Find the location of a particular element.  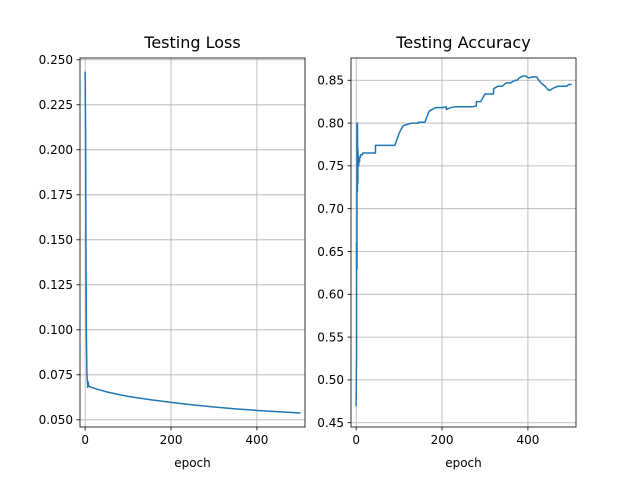

accuracy-y-tick-label: 0.65 is located at coordinates (330, 252).